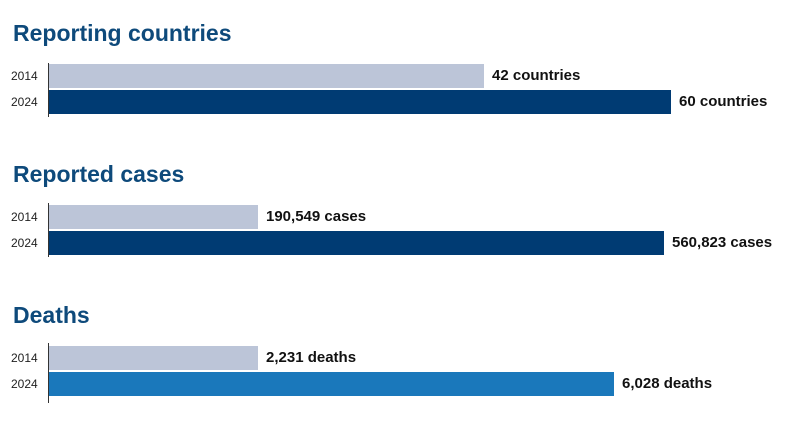 This screenshot has width=800, height=444. I want to click on bar-value-label: 60 countries, so click(723, 101).